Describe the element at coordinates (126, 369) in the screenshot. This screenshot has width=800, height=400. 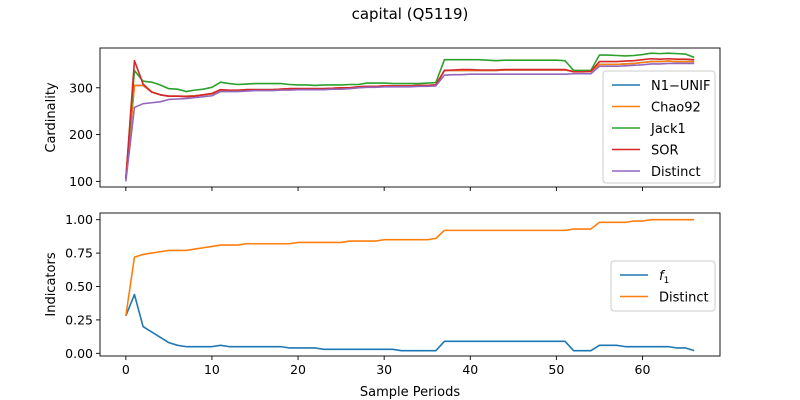
I see `x-tick-label: 0` at that location.